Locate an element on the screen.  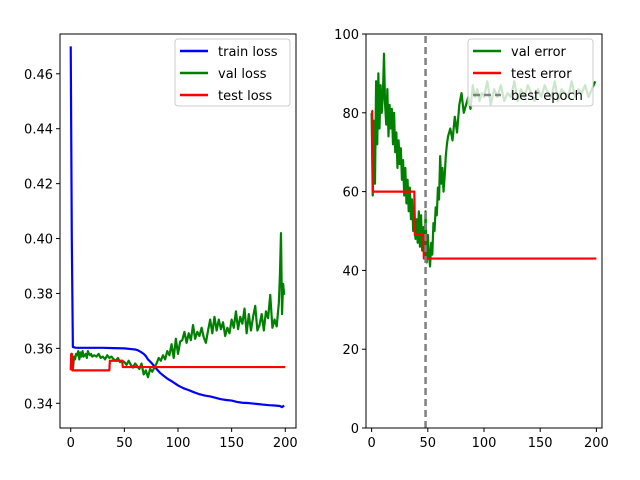
loss-y-ticks: 0.34 0.36 0.38 0.40 0.42 0.44 0.46 is located at coordinates (42, 240).